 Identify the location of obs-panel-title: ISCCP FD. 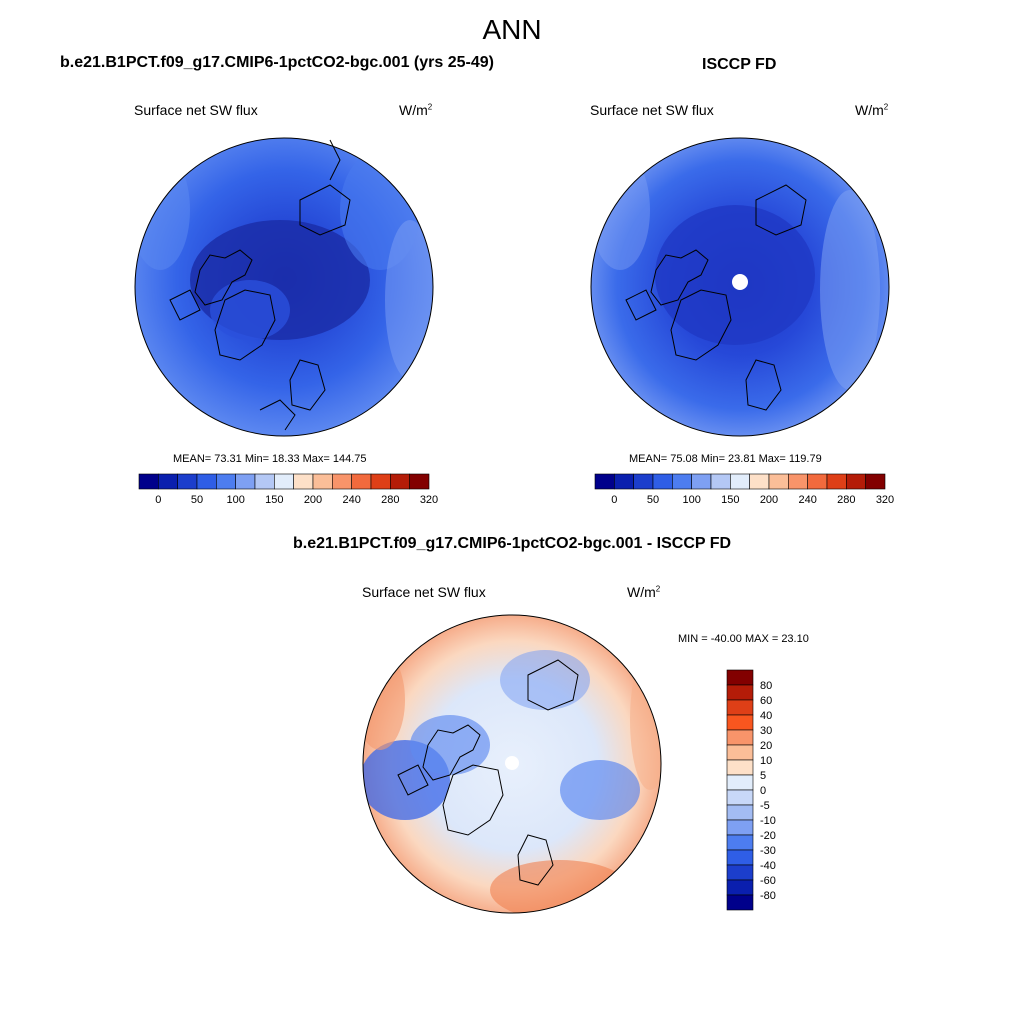
(739, 64).